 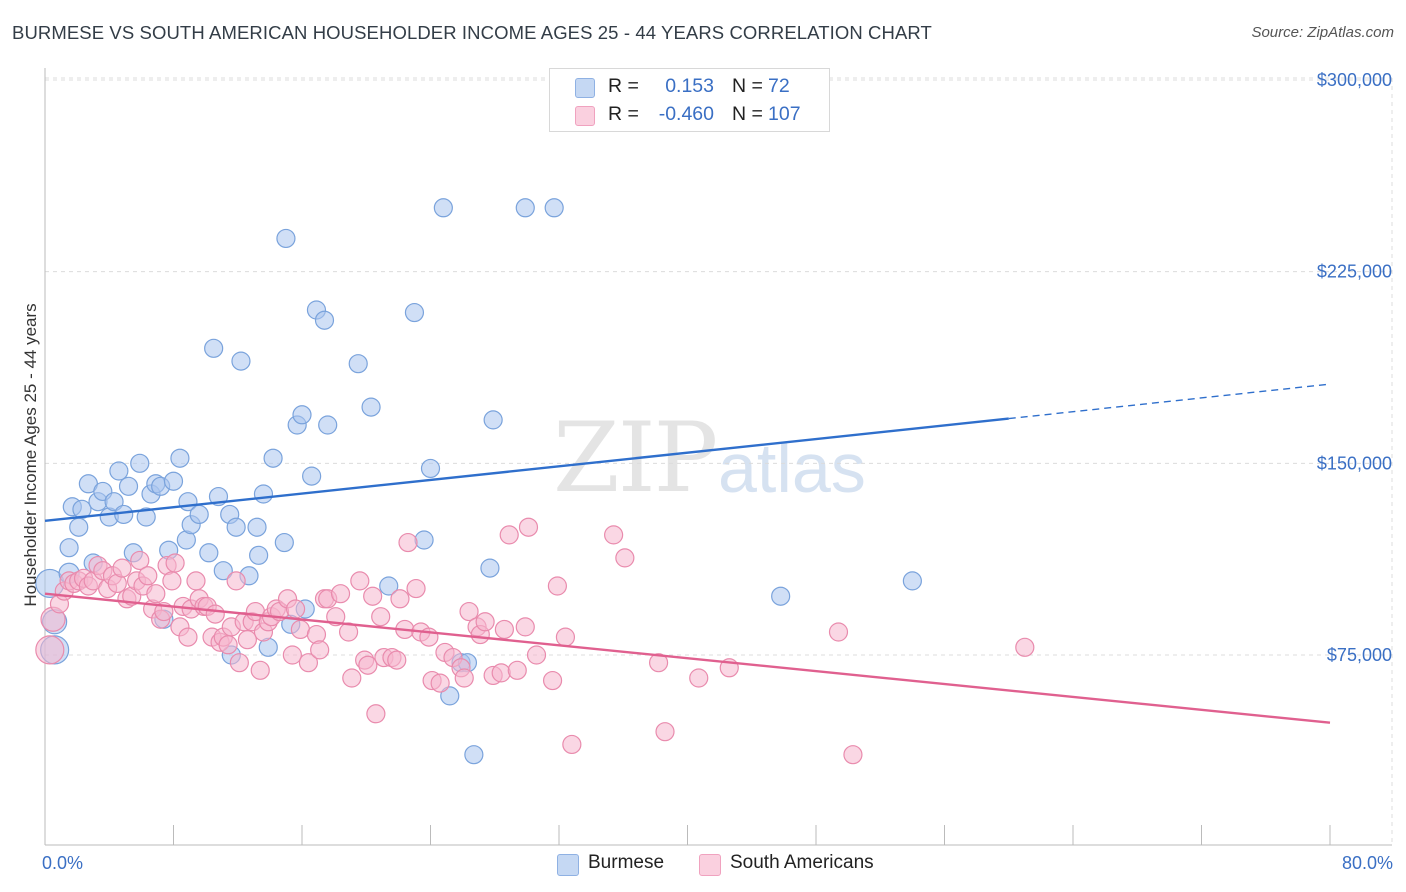 What do you see at coordinates (686, 114) in the screenshot?
I see `legend-r-value: -0.460` at bounding box center [686, 114].